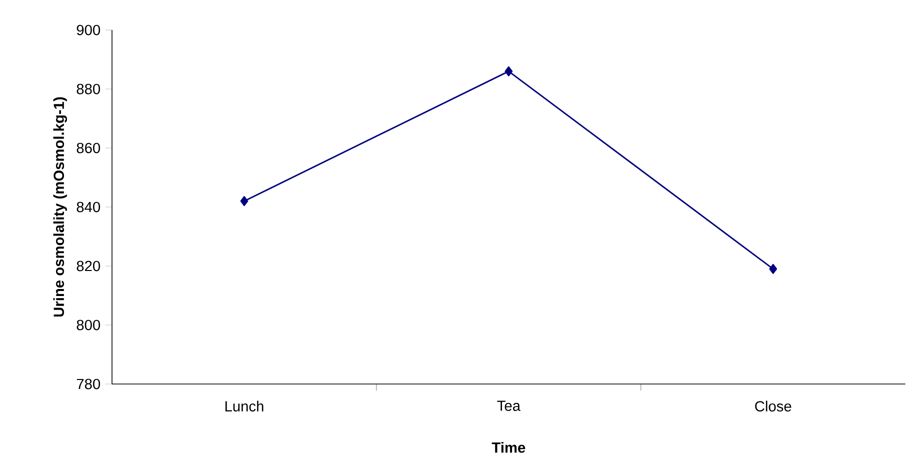  Describe the element at coordinates (88, 30) in the screenshot. I see `y-tick-label: 900` at that location.